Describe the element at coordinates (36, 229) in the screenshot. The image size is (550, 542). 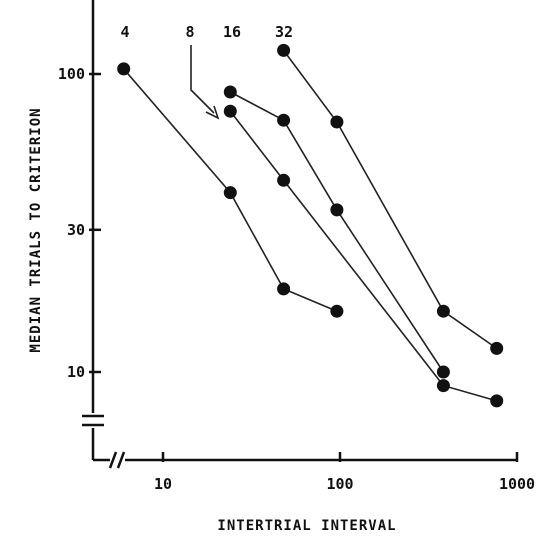
I see `y-axis-title: MEDIAN TRIALS TO CRITERION` at that location.